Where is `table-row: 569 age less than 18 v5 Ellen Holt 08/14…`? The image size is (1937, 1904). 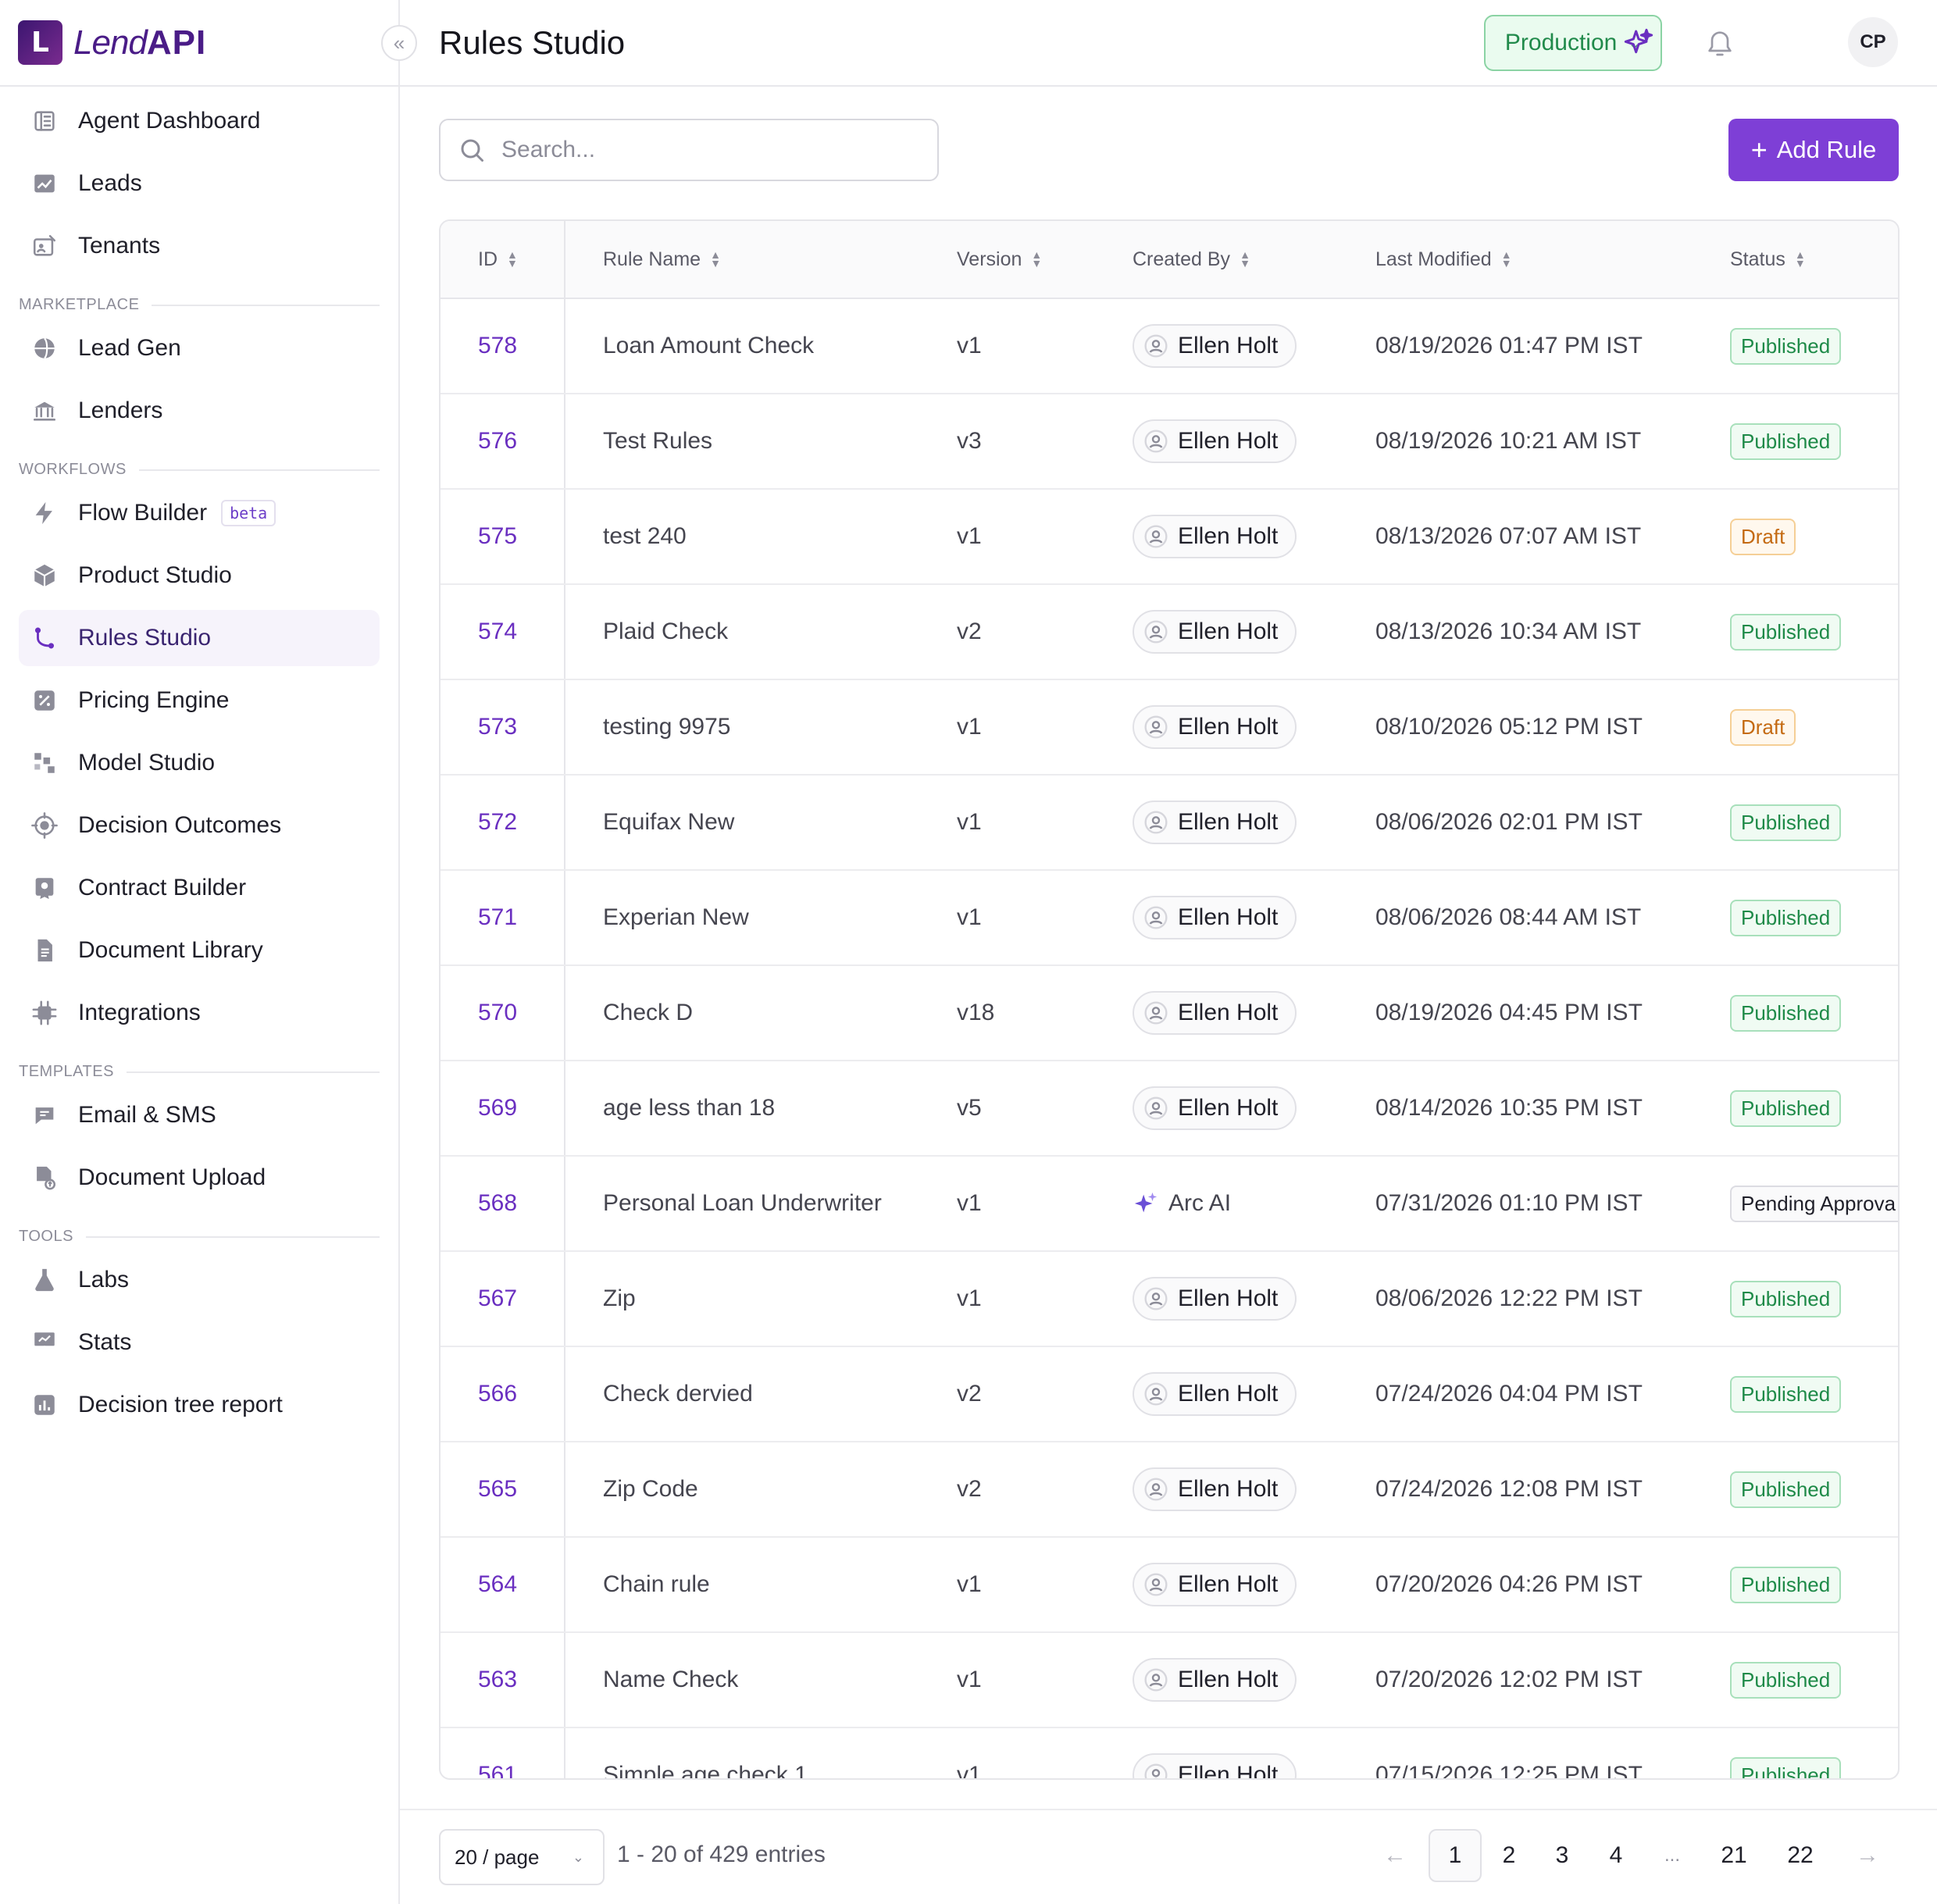
table-row: 569 age less than 18 v5 Ellen Holt 08/14… is located at coordinates (1169, 1109).